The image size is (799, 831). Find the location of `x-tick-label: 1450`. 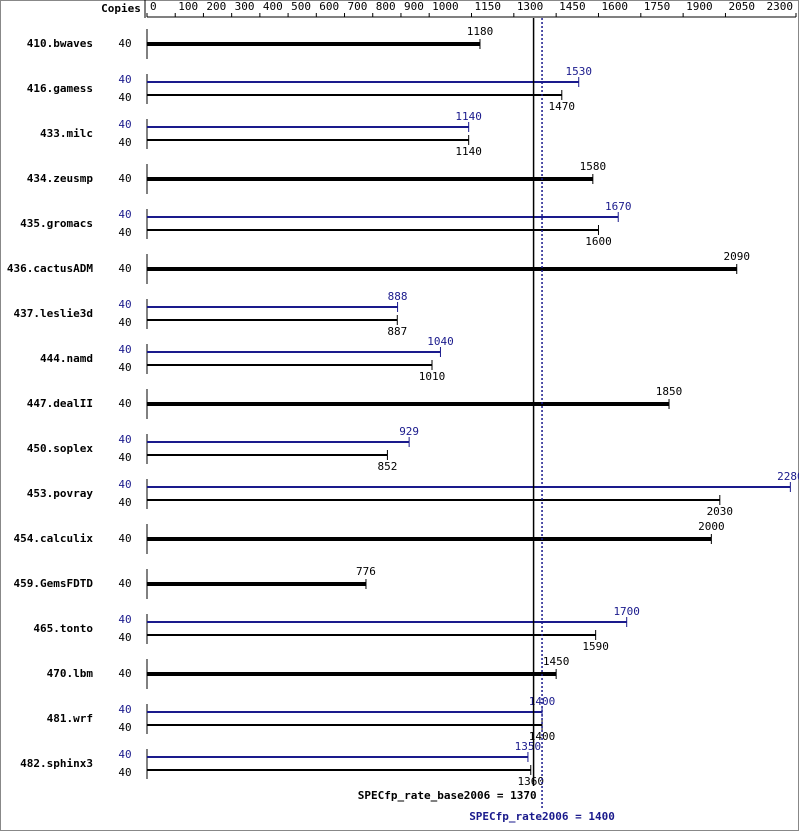

x-tick-label: 1450 is located at coordinates (572, 6).